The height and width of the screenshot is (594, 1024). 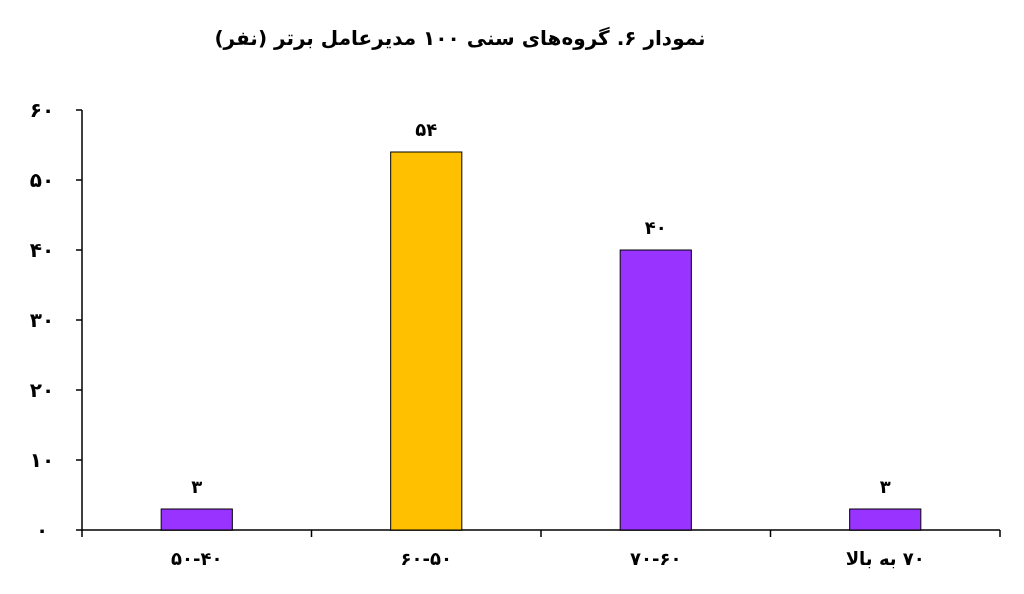 I want to click on y-tick-label: ۰, so click(x=42, y=530).